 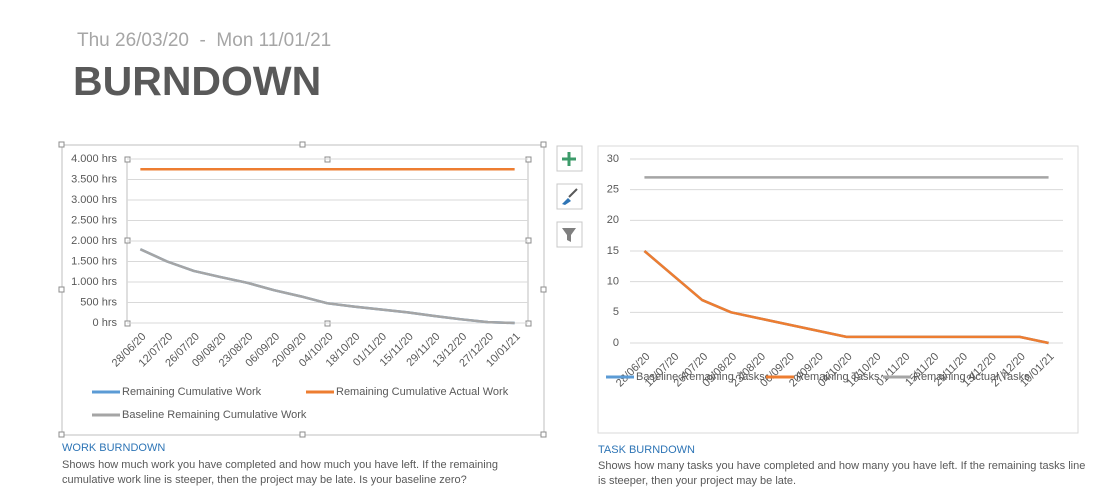 What do you see at coordinates (214, 415) in the screenshot?
I see `legend-label: Baseline Remaining Cumulative Work` at bounding box center [214, 415].